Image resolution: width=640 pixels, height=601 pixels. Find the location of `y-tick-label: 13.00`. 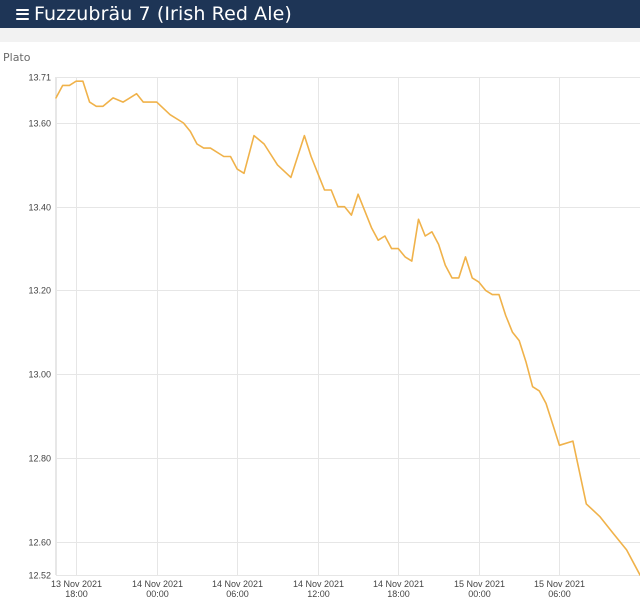

y-tick-label: 13.00 is located at coordinates (39, 375).